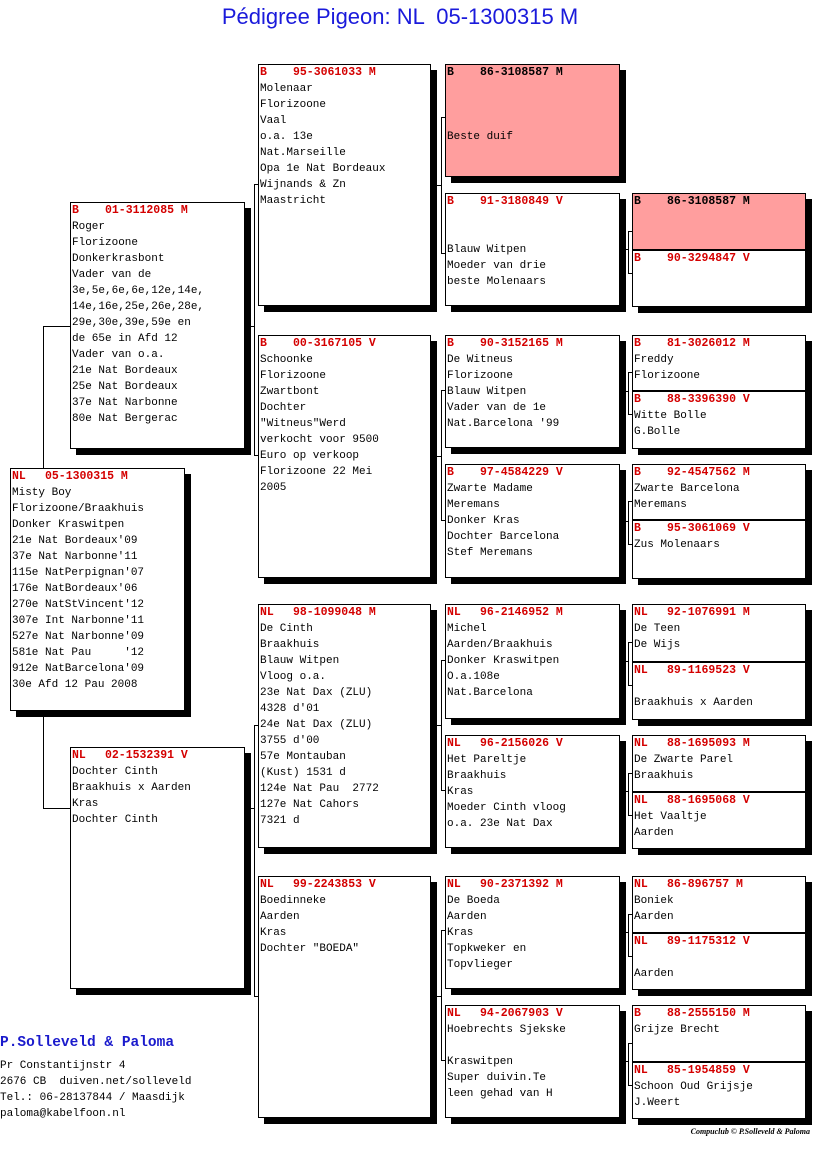 This screenshot has height=1172, width=816. What do you see at coordinates (657, 1103) in the screenshot?
I see `pigeon-info-line: J.Weert` at bounding box center [657, 1103].